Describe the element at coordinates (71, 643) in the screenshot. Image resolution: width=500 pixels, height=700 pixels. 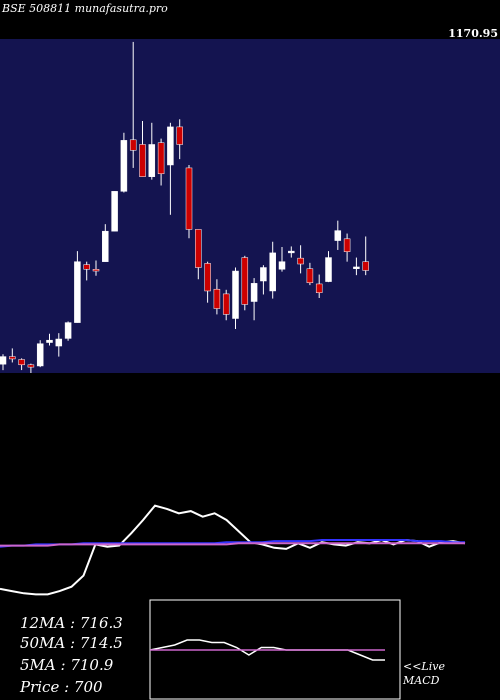
I see `stat-50ma: 50MA : 714.5` at that location.